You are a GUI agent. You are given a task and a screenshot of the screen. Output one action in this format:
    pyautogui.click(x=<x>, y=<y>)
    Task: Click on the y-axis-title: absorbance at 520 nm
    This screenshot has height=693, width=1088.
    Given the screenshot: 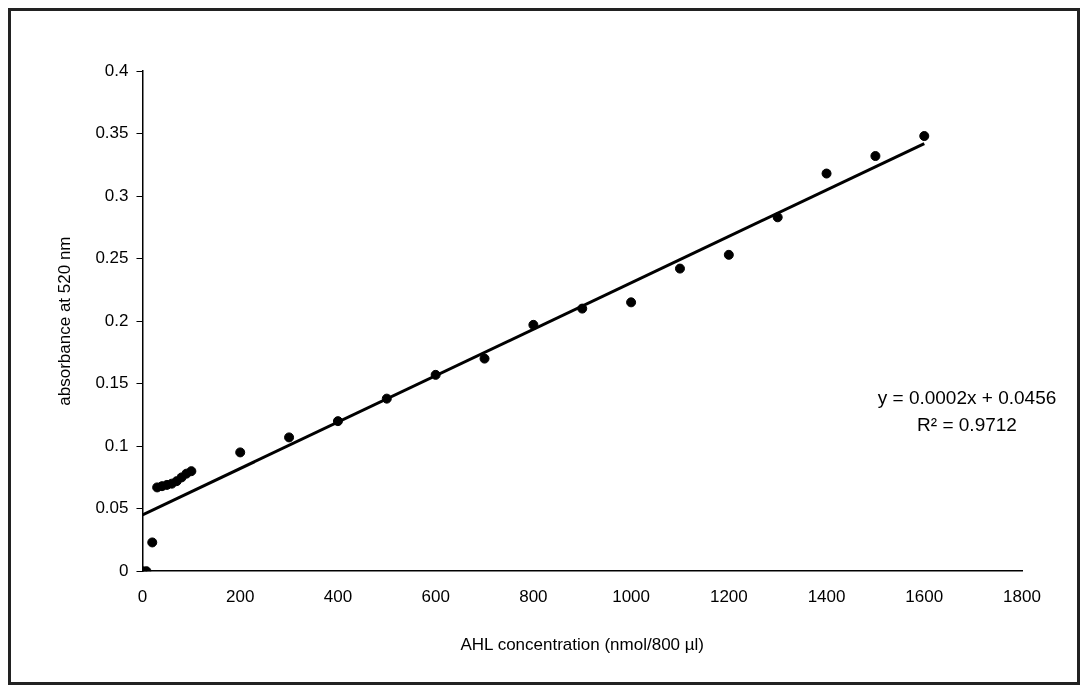 What is the action you would take?
    pyautogui.click(x=64, y=321)
    